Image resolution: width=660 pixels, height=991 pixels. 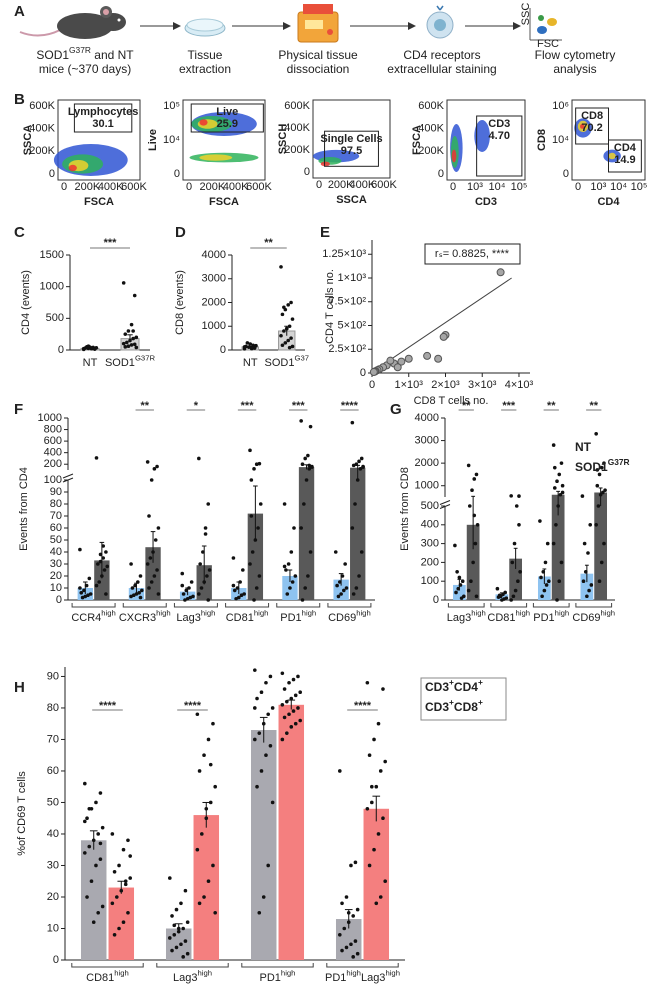 I want to click on x-tick-label-part: high, so click(x=261, y=613).